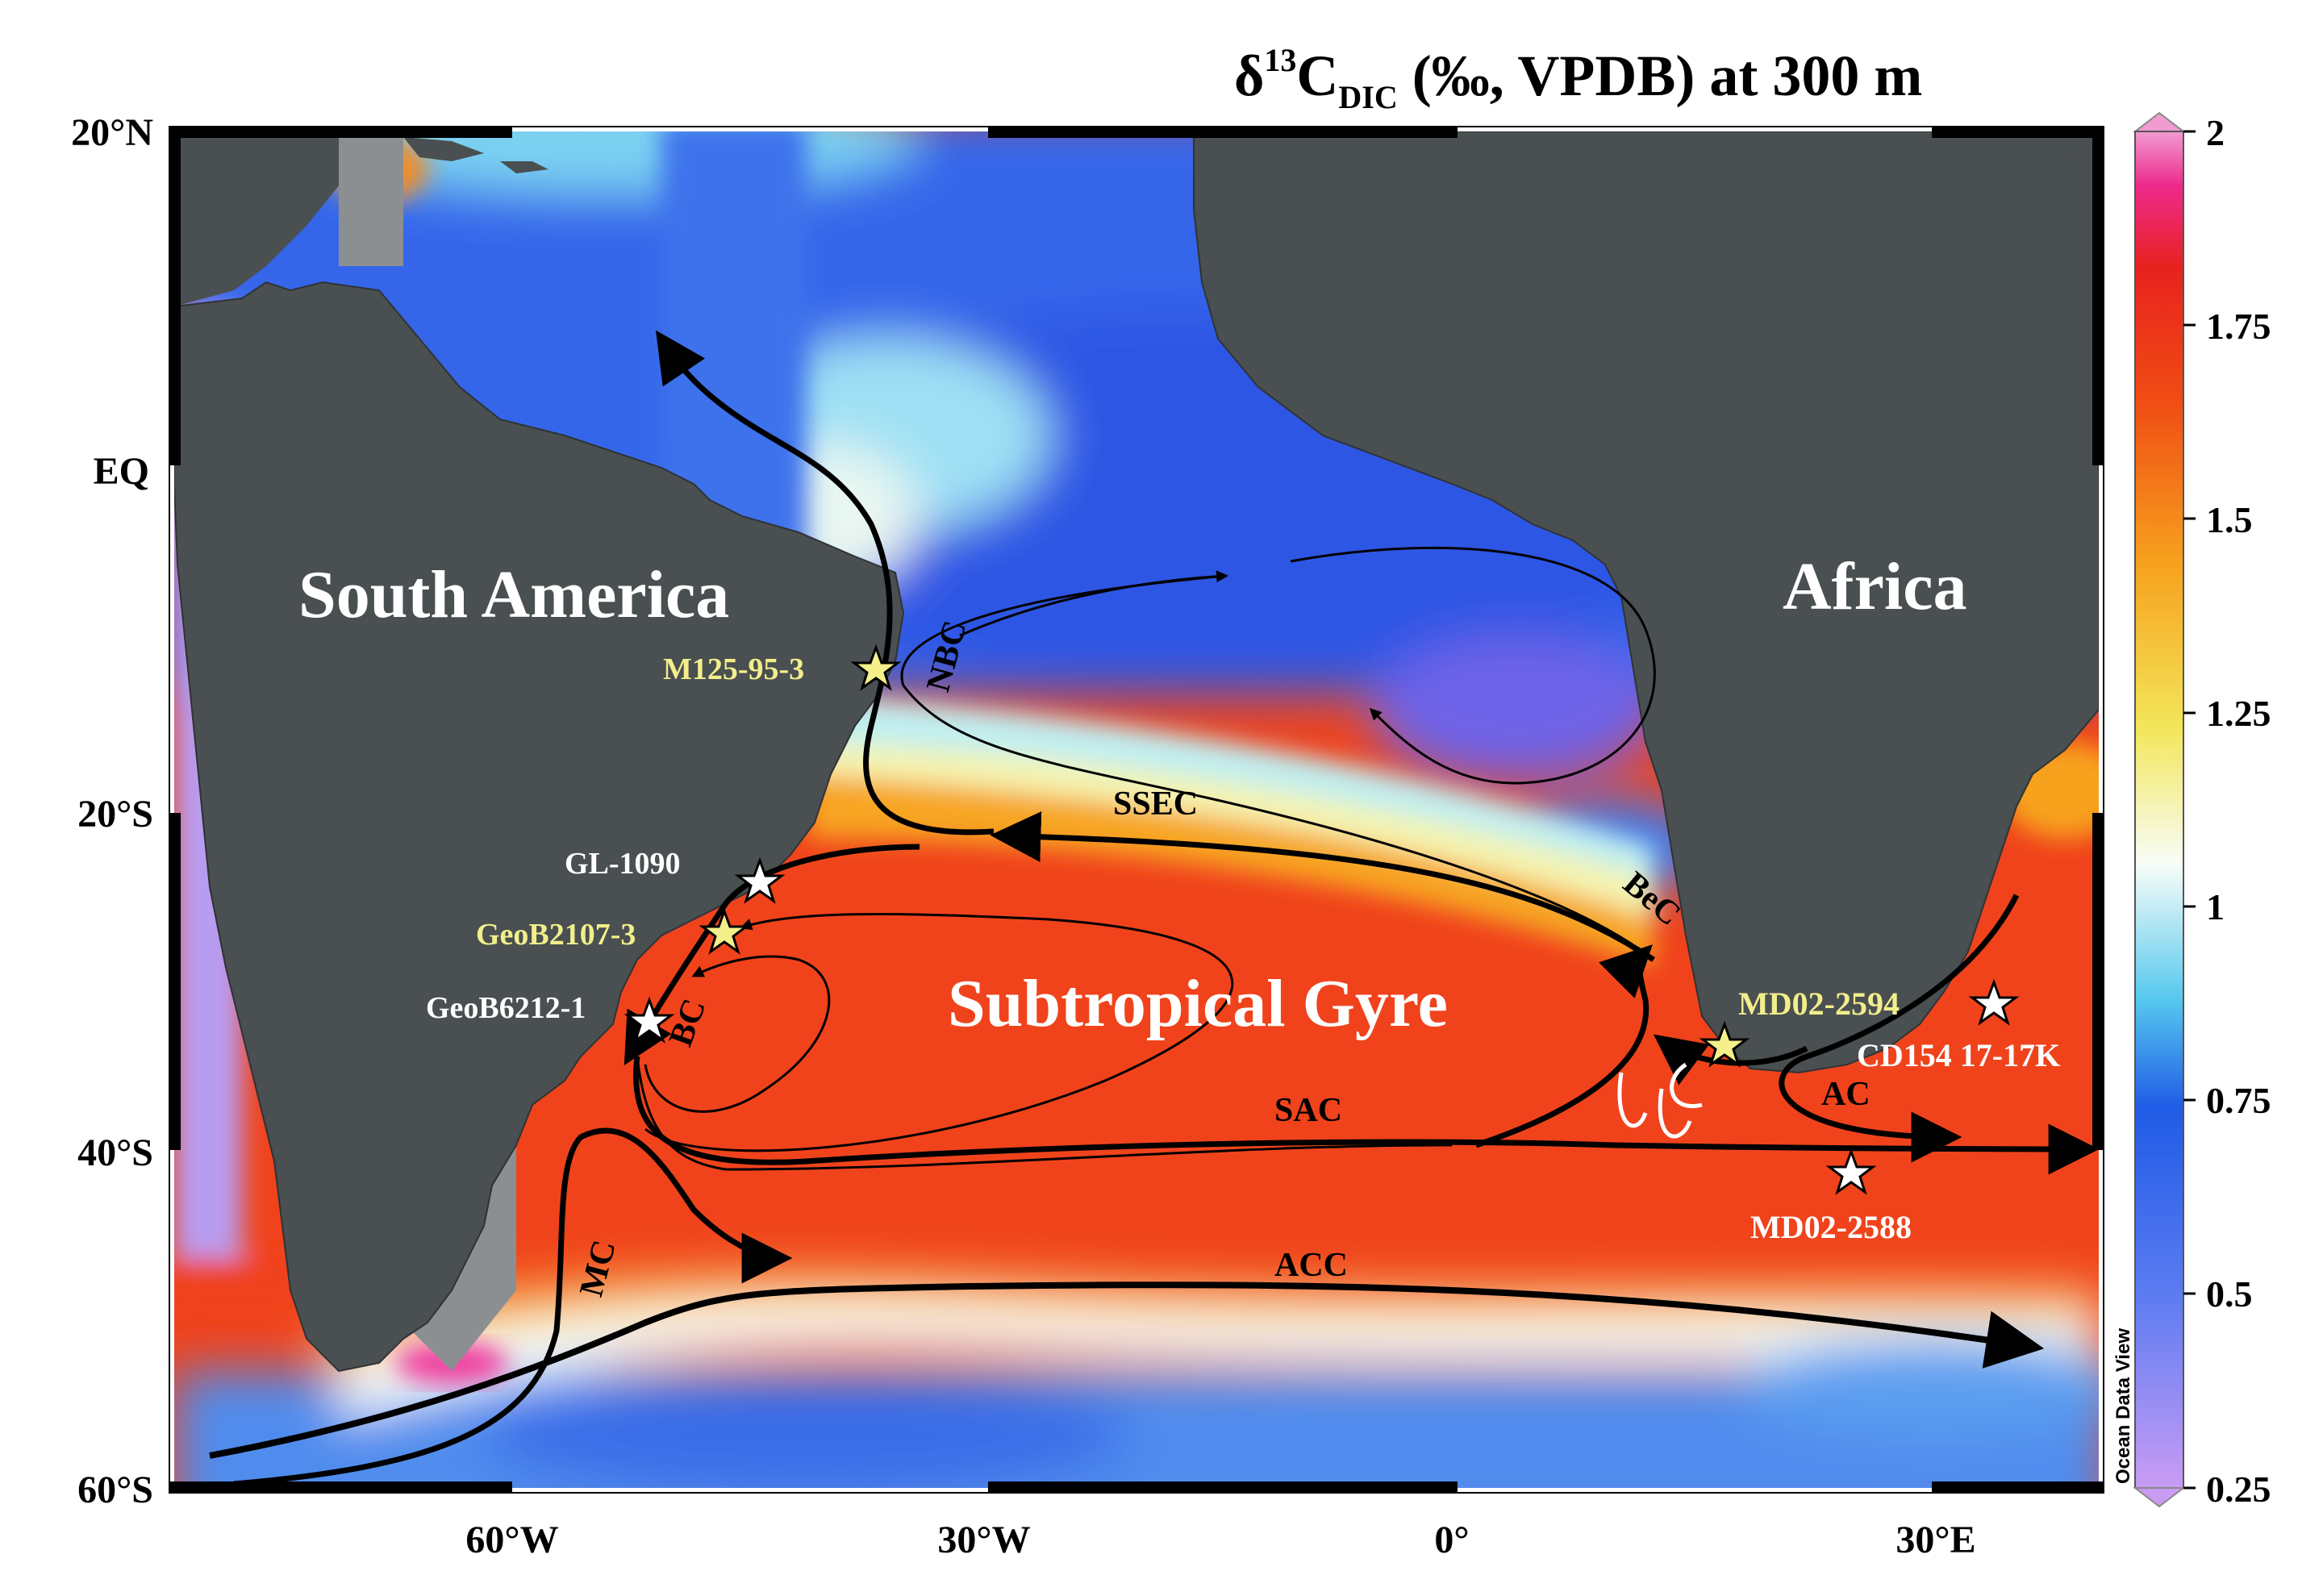 Image resolution: width=2323 pixels, height=1596 pixels. What do you see at coordinates (506, 1008) in the screenshot?
I see `core-label: GeoB6212-1` at bounding box center [506, 1008].